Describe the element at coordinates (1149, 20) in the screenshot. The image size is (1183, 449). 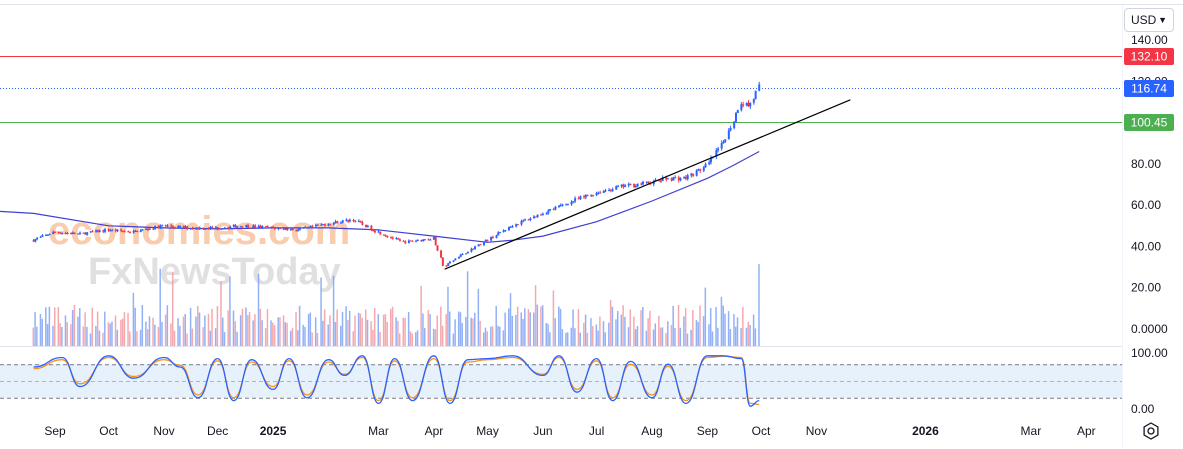
I see `currency-dropdown: USD ▼` at that location.